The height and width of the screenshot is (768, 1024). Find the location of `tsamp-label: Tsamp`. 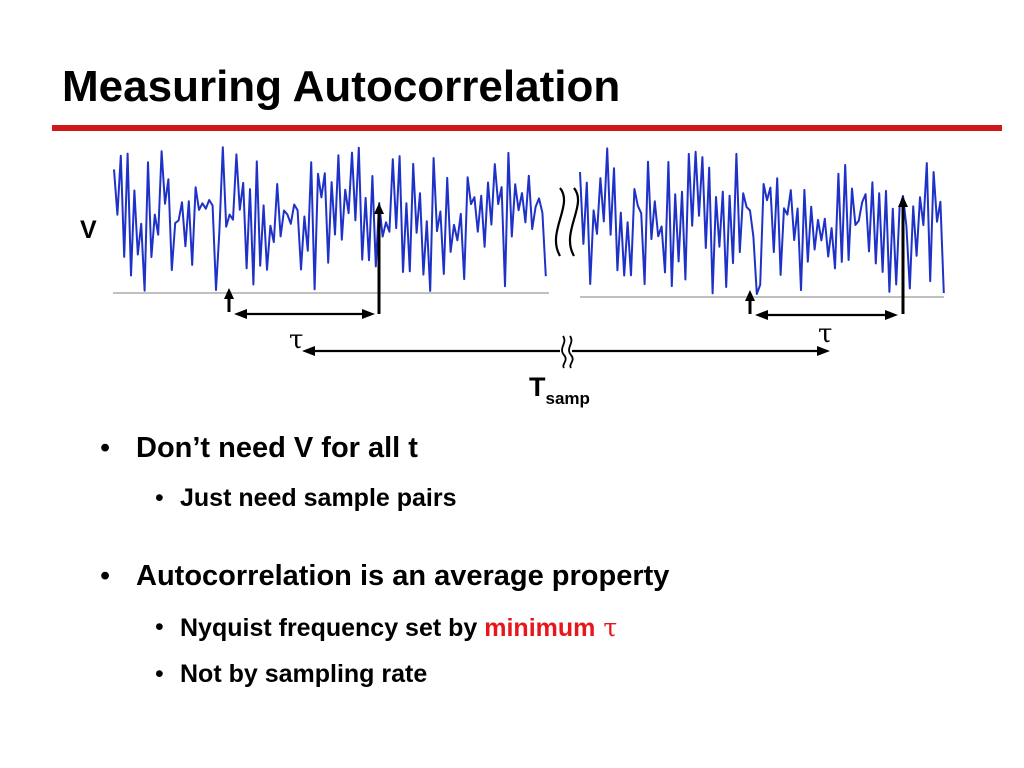

tsamp-label: Tsamp is located at coordinates (559, 390).